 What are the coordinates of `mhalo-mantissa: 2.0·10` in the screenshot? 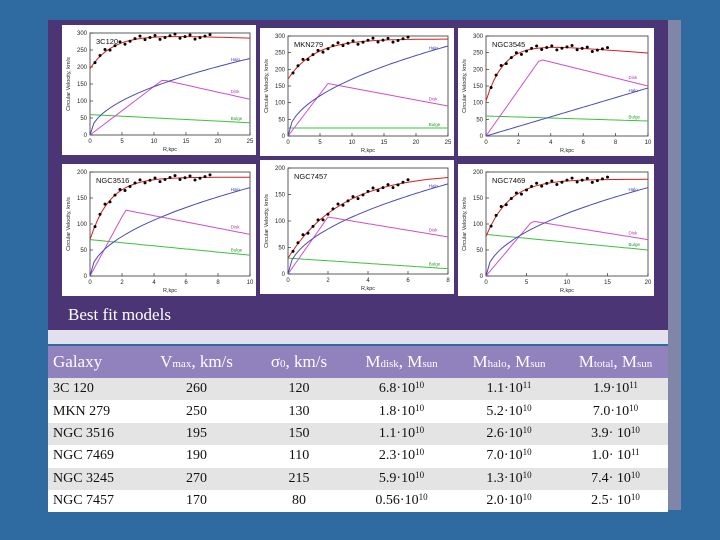 It's located at (504, 501).